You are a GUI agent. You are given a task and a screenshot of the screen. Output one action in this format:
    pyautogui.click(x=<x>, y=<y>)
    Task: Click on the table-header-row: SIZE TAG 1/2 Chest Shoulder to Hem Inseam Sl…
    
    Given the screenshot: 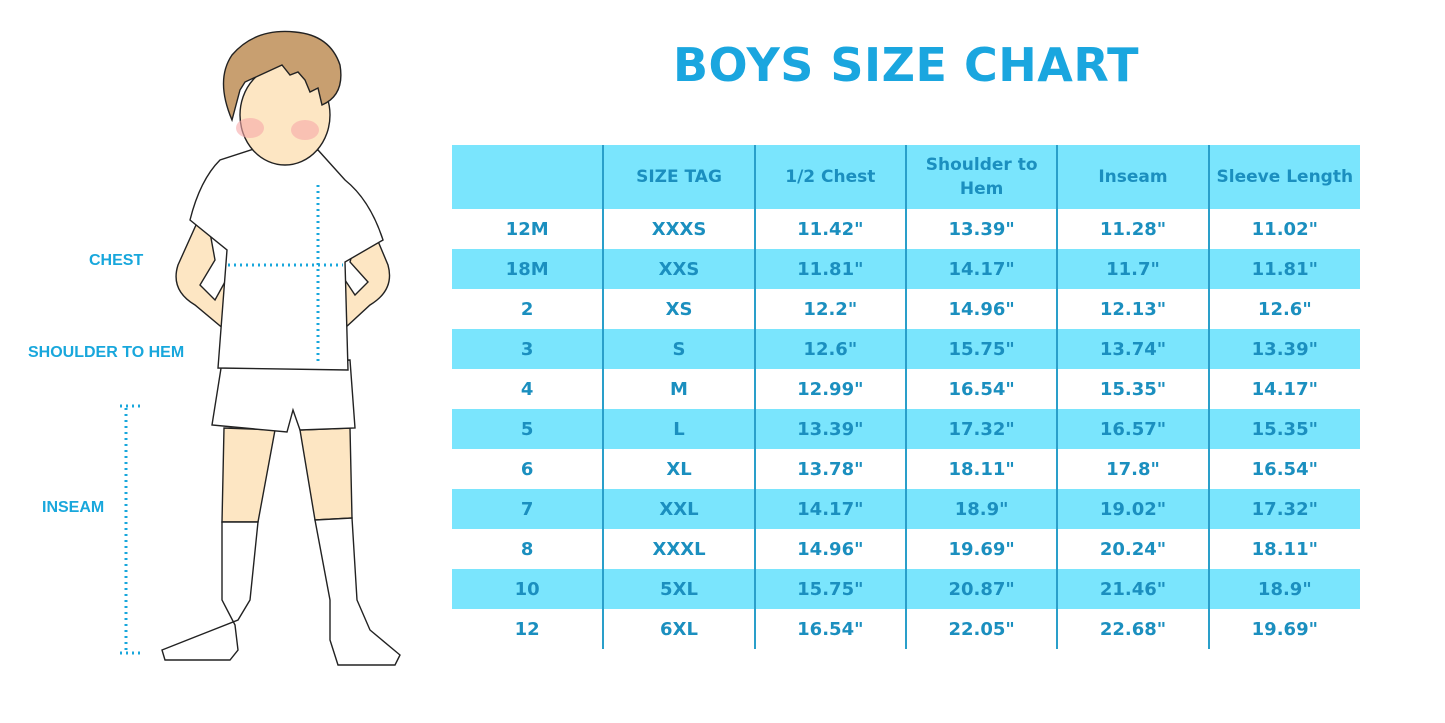 What is the action you would take?
    pyautogui.click(x=906, y=177)
    